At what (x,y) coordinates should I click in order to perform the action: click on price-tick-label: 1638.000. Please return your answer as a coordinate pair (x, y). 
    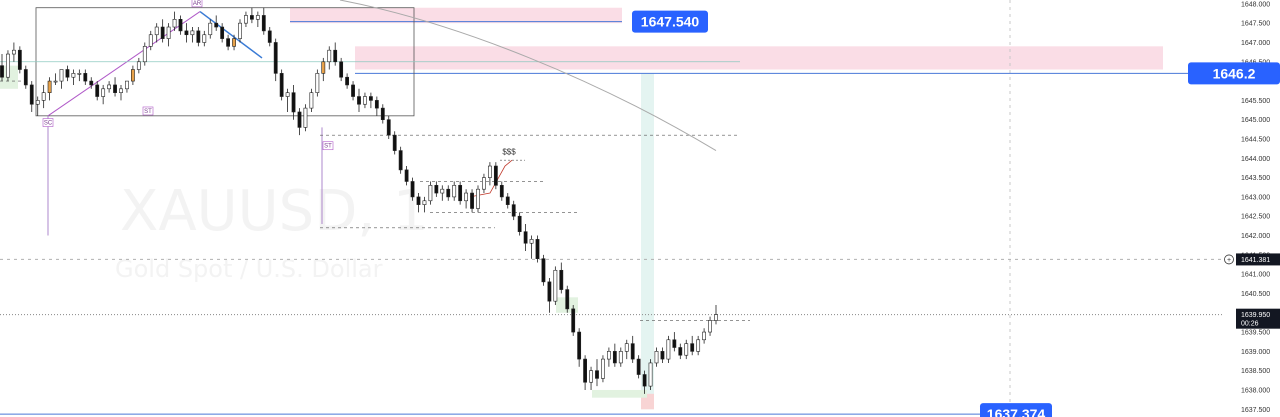
    Looking at the image, I should click on (1255, 390).